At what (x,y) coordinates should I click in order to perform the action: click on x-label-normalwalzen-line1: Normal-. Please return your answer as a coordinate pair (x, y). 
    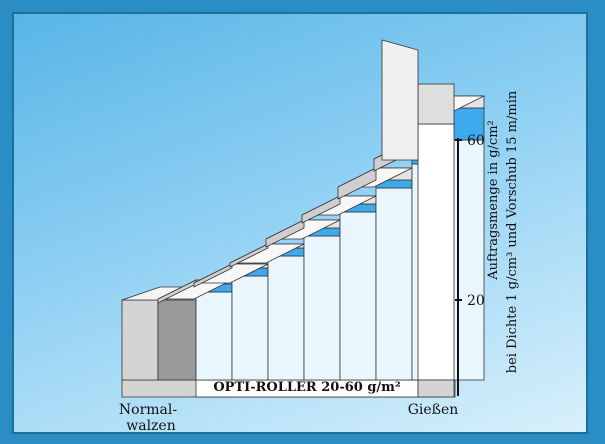
    Looking at the image, I should click on (148, 410).